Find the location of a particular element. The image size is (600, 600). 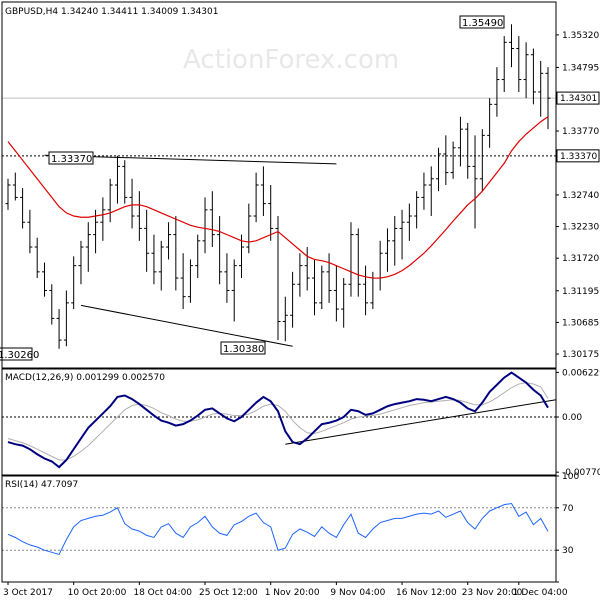

annotation-high-box is located at coordinates (482, 22).